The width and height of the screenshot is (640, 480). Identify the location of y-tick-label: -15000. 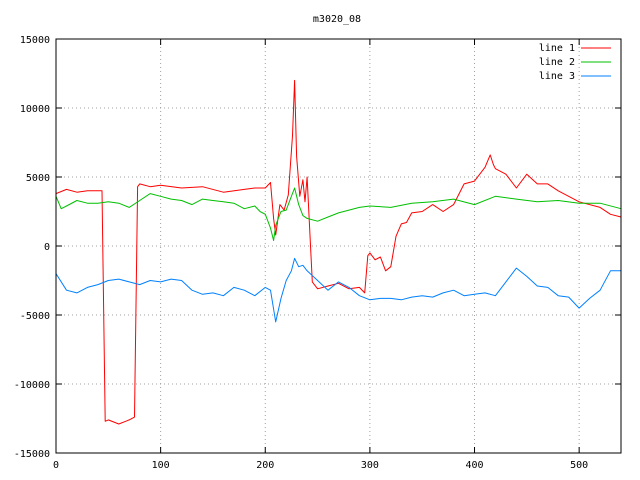
(32, 454).